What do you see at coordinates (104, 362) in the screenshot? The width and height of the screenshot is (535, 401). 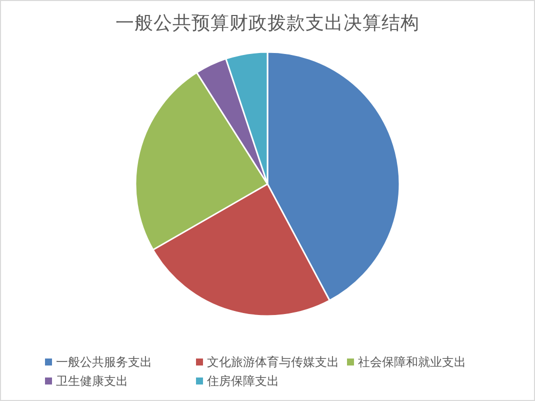 I see `legend-label: 一般公共服务支出` at bounding box center [104, 362].